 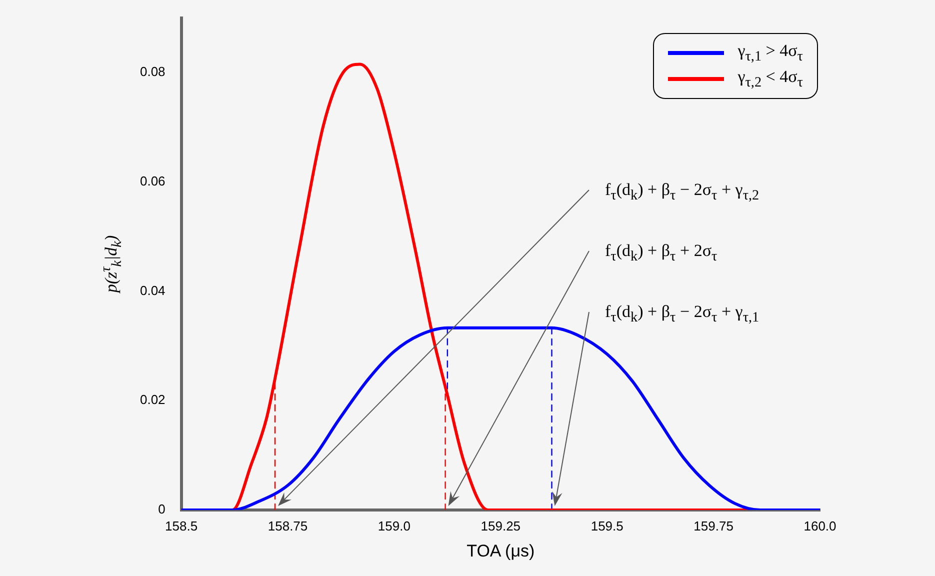 What do you see at coordinates (153, 72) in the screenshot?
I see `y-tick-label: 0.08` at bounding box center [153, 72].